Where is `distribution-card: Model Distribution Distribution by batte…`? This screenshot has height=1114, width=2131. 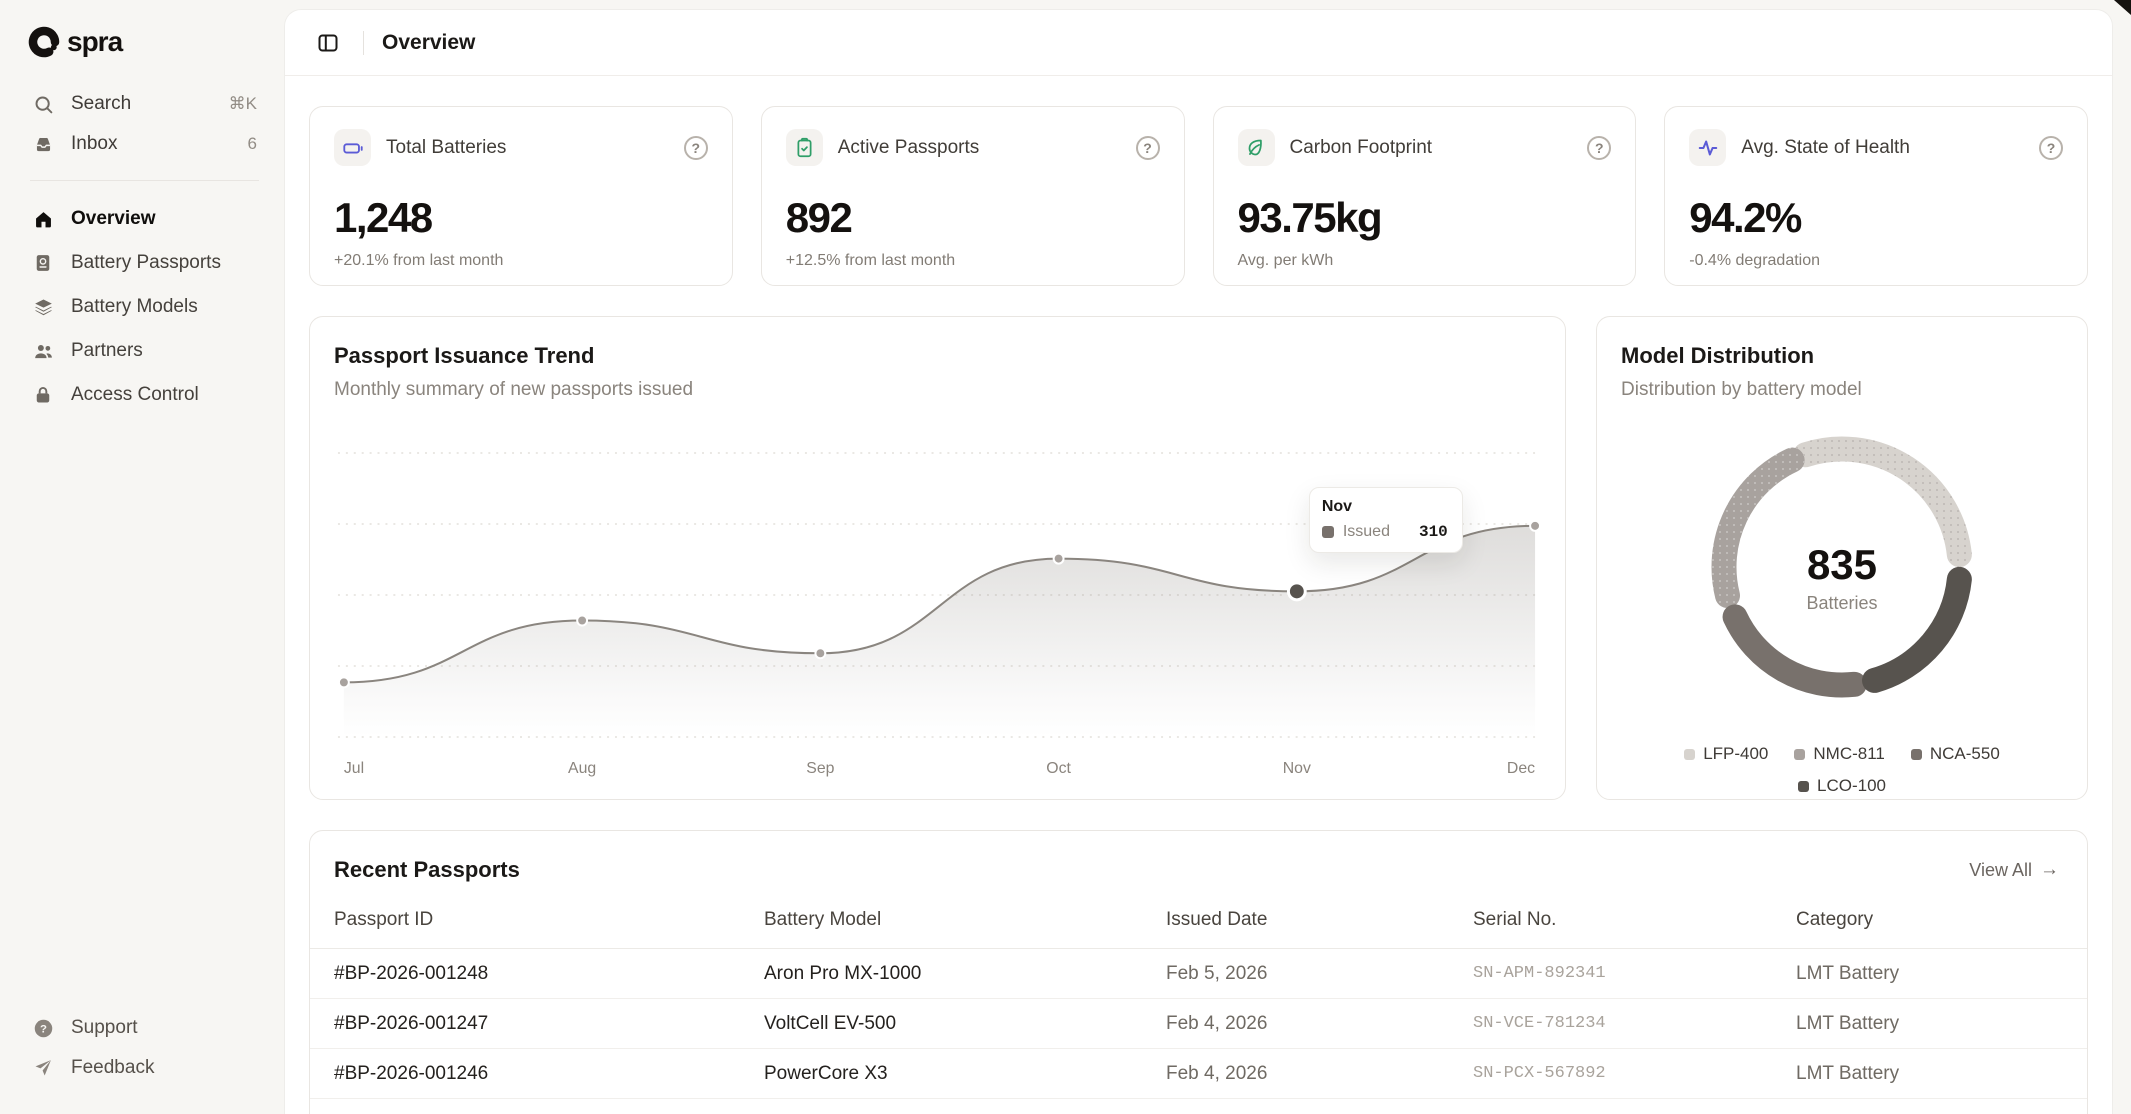 distribution-card: Model Distribution Distribution by batte… is located at coordinates (1842, 558).